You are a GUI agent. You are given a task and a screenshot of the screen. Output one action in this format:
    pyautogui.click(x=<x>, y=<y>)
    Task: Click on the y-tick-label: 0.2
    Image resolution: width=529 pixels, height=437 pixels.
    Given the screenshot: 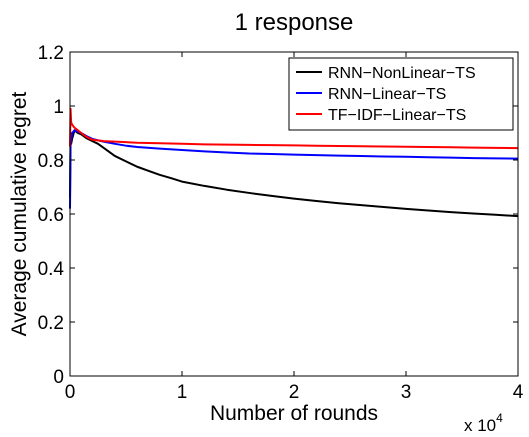 What is the action you would take?
    pyautogui.click(x=51, y=323)
    